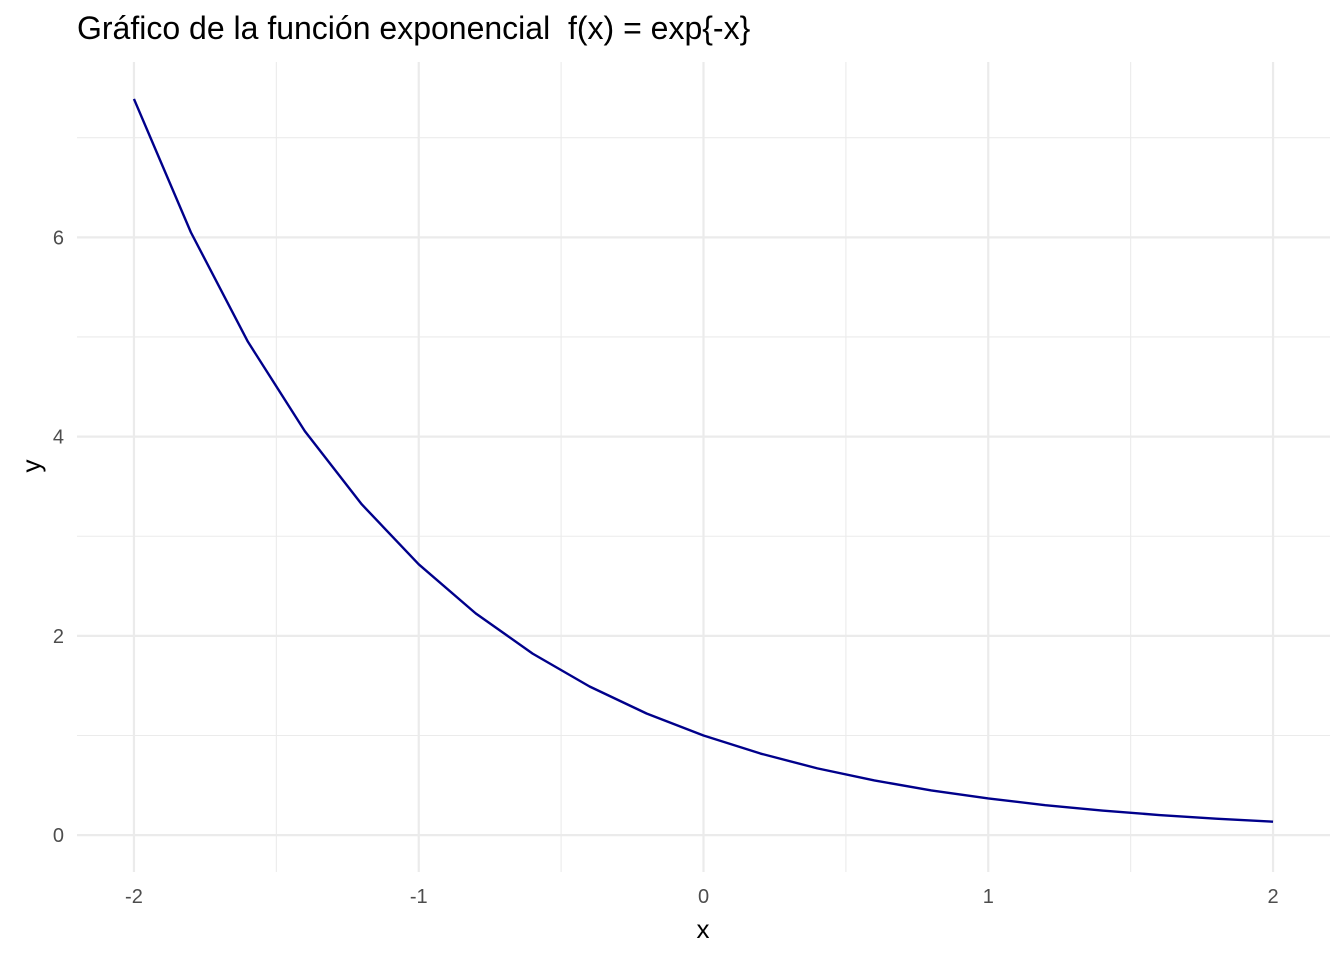 The image size is (1344, 960). What do you see at coordinates (703, 929) in the screenshot?
I see `x-axis-title: x` at bounding box center [703, 929].